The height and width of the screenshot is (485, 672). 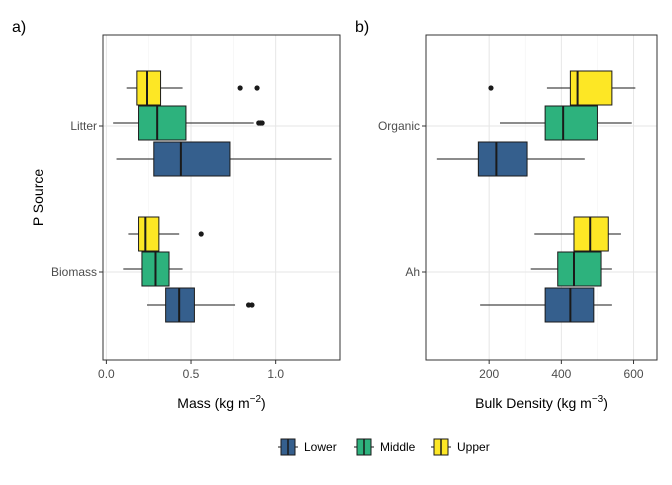 I want to click on x-axis-title-exponent: −3, so click(x=598, y=399).